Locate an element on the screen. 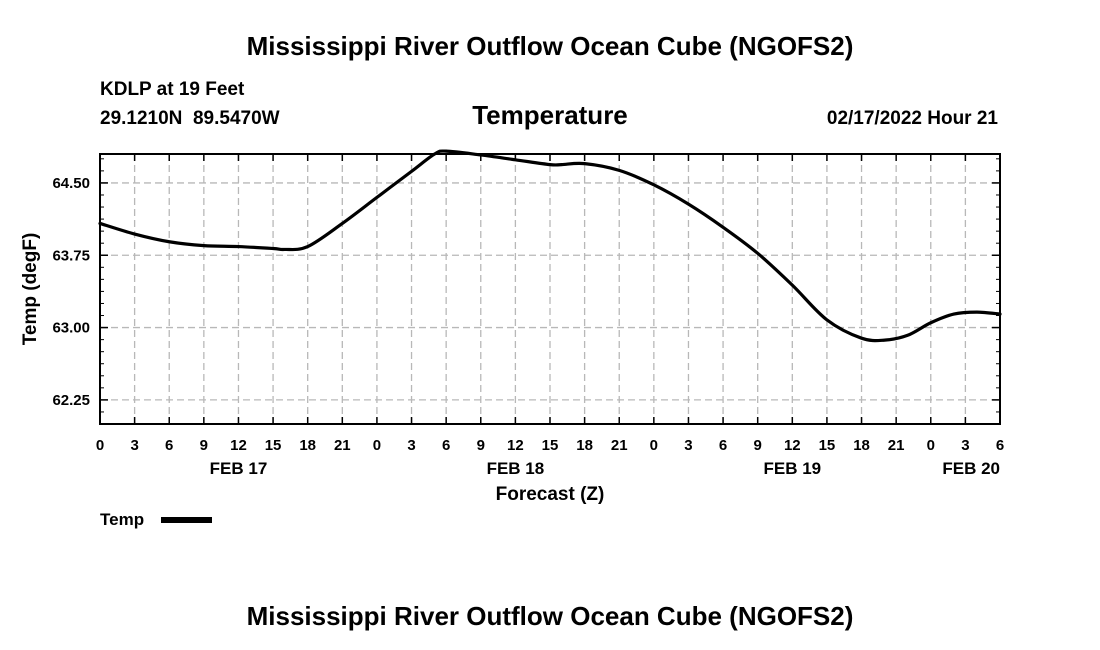  legend-label-temp: Temp is located at coordinates (122, 519).